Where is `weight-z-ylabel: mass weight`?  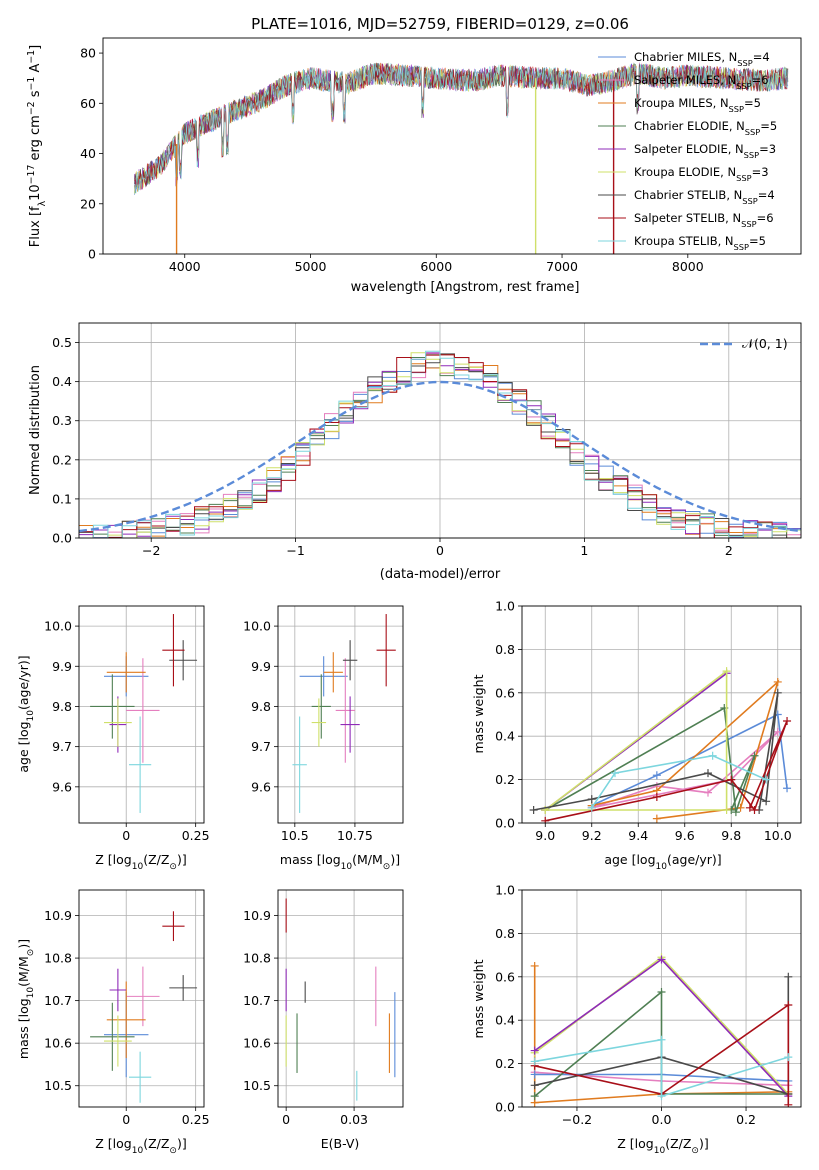 weight-z-ylabel: mass weight is located at coordinates (478, 998).